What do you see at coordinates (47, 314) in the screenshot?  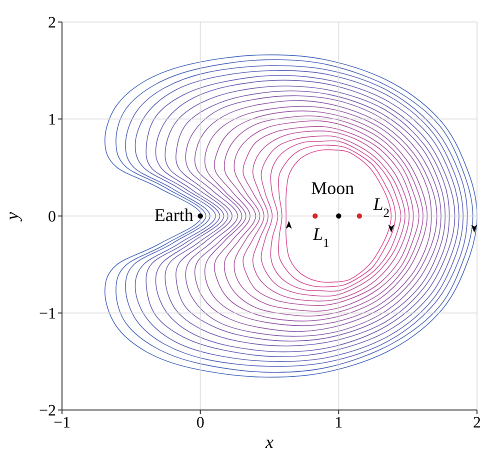 I see `y-tick-label: −1` at bounding box center [47, 314].